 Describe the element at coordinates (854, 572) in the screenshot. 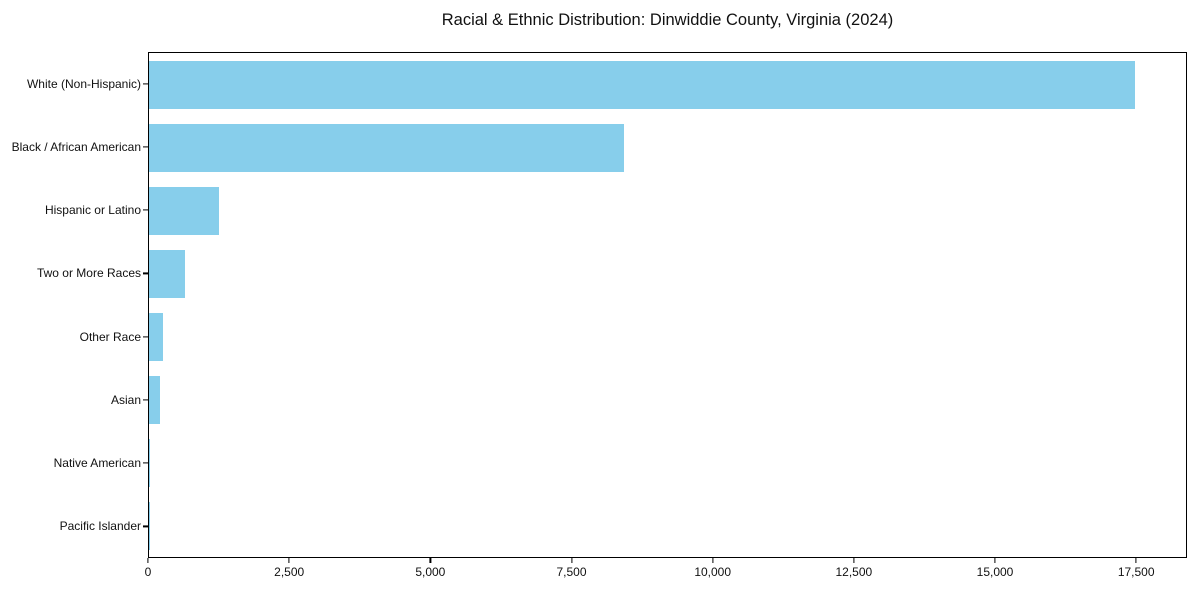

I see `x-tick-label: 12,500` at that location.